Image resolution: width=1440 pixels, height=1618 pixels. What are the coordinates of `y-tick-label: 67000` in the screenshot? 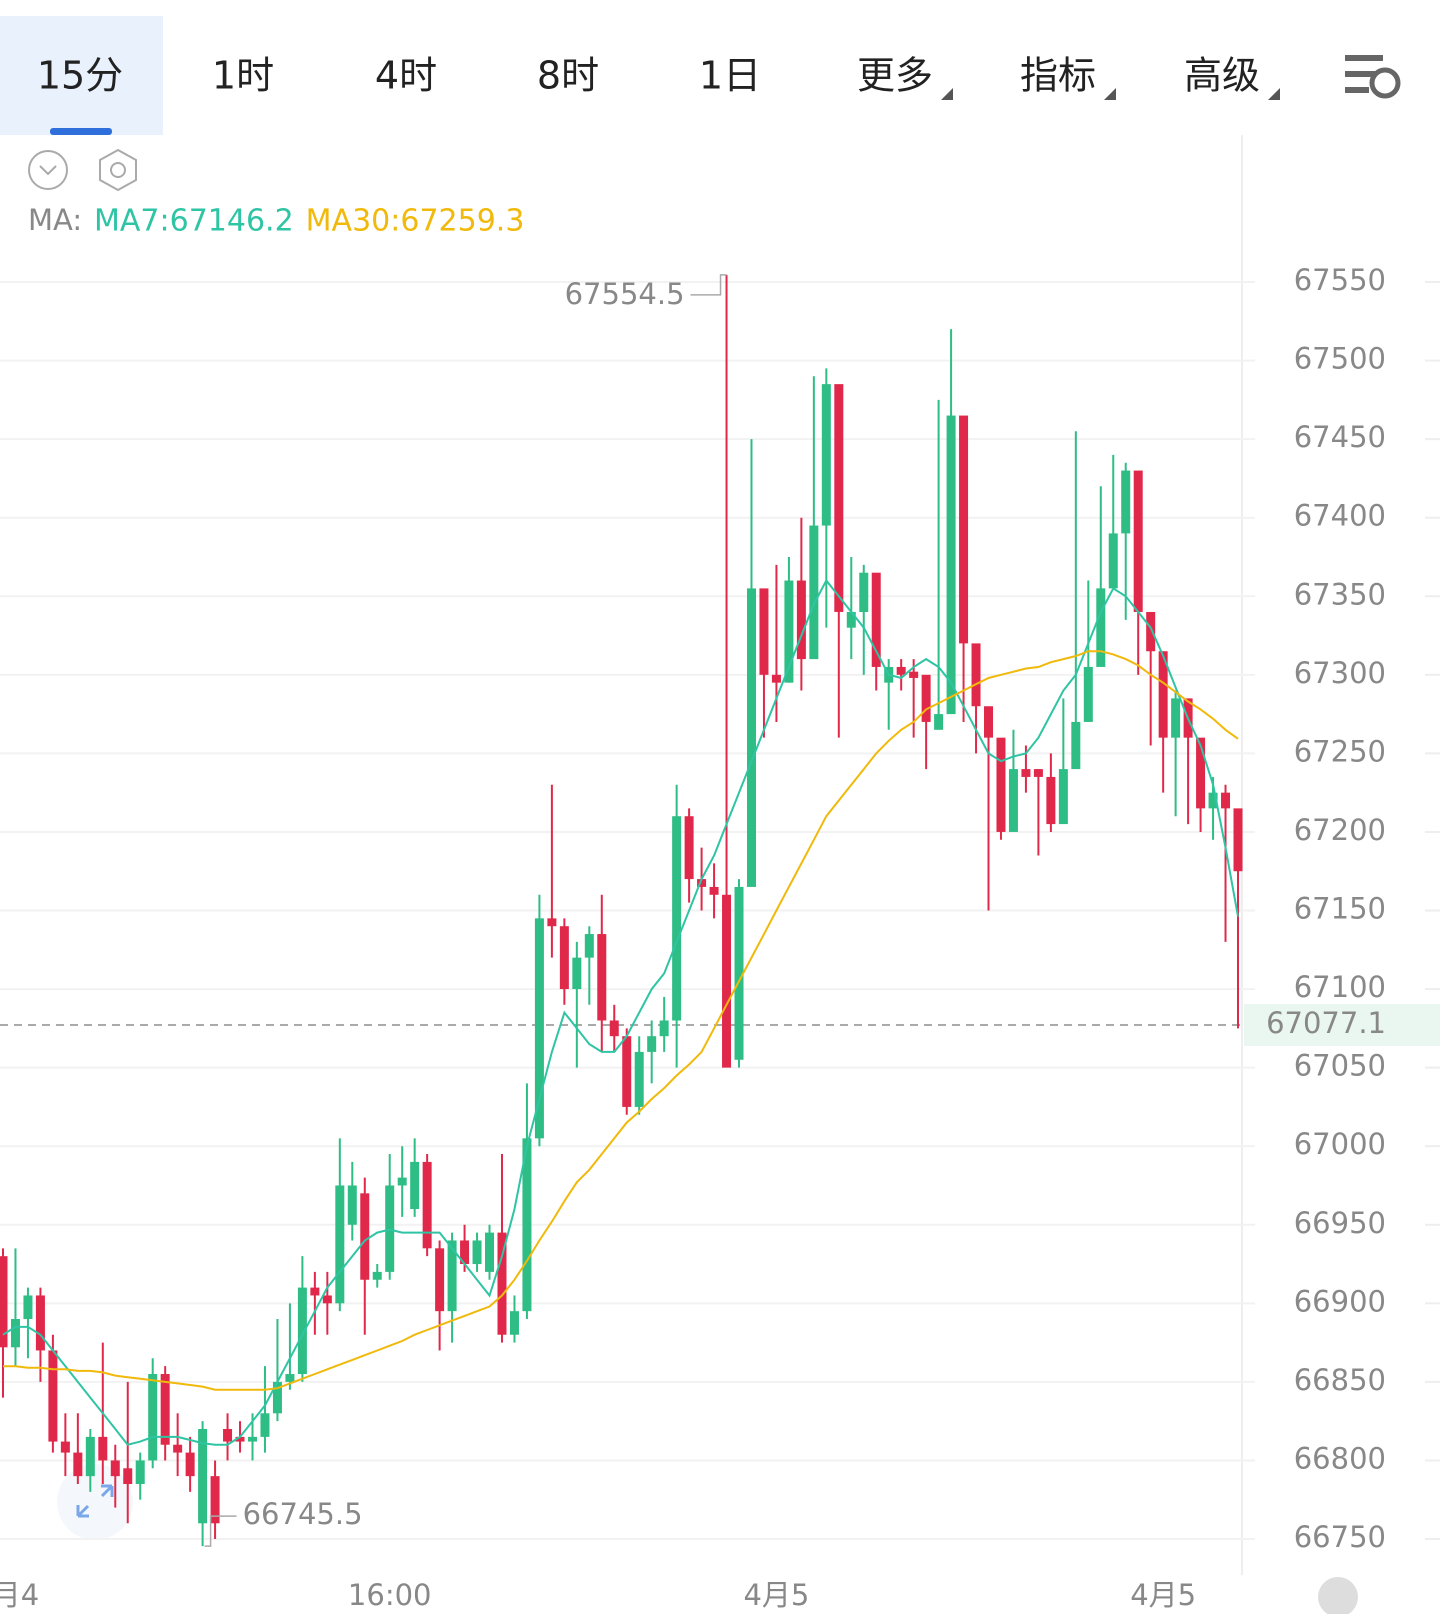 It's located at (1340, 1144).